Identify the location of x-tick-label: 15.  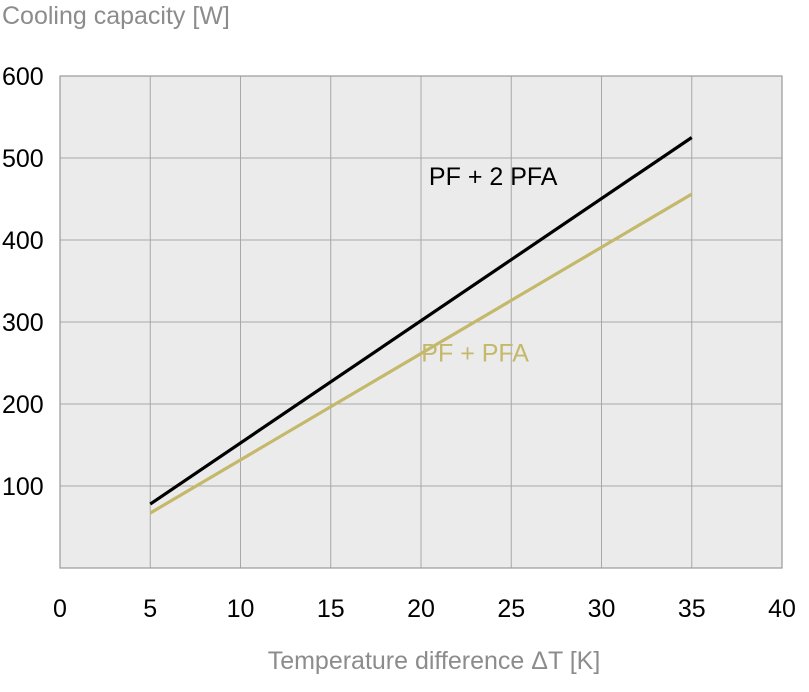
(331, 609).